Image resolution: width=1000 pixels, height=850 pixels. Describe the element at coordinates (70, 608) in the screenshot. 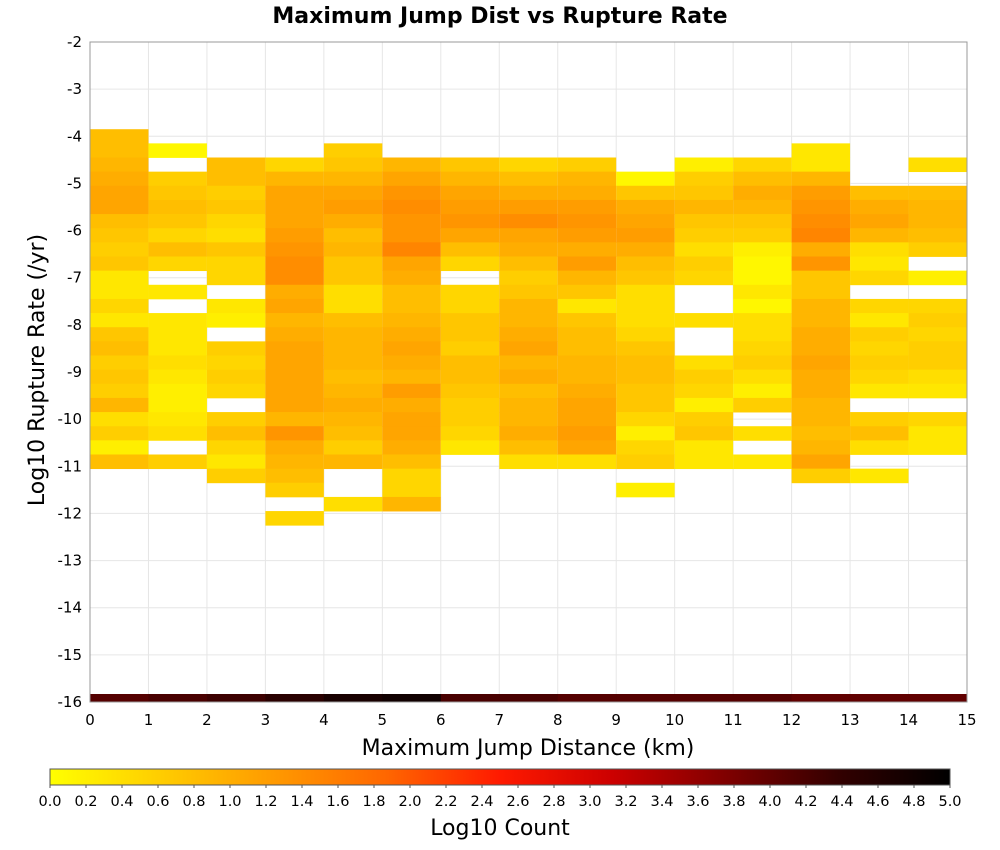

I see `y-tick-label: -14` at that location.